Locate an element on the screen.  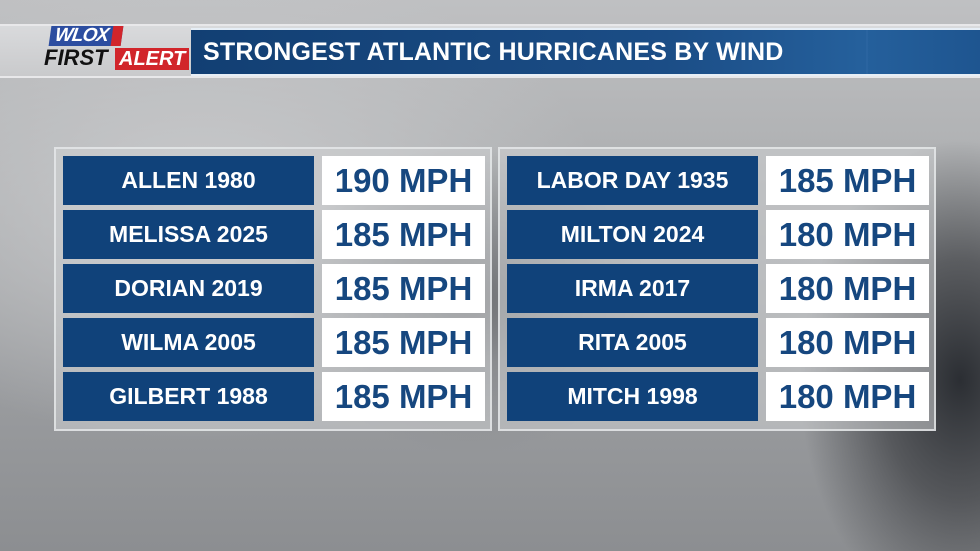
hurricane-name: ALLEN 1980 is located at coordinates (188, 180).